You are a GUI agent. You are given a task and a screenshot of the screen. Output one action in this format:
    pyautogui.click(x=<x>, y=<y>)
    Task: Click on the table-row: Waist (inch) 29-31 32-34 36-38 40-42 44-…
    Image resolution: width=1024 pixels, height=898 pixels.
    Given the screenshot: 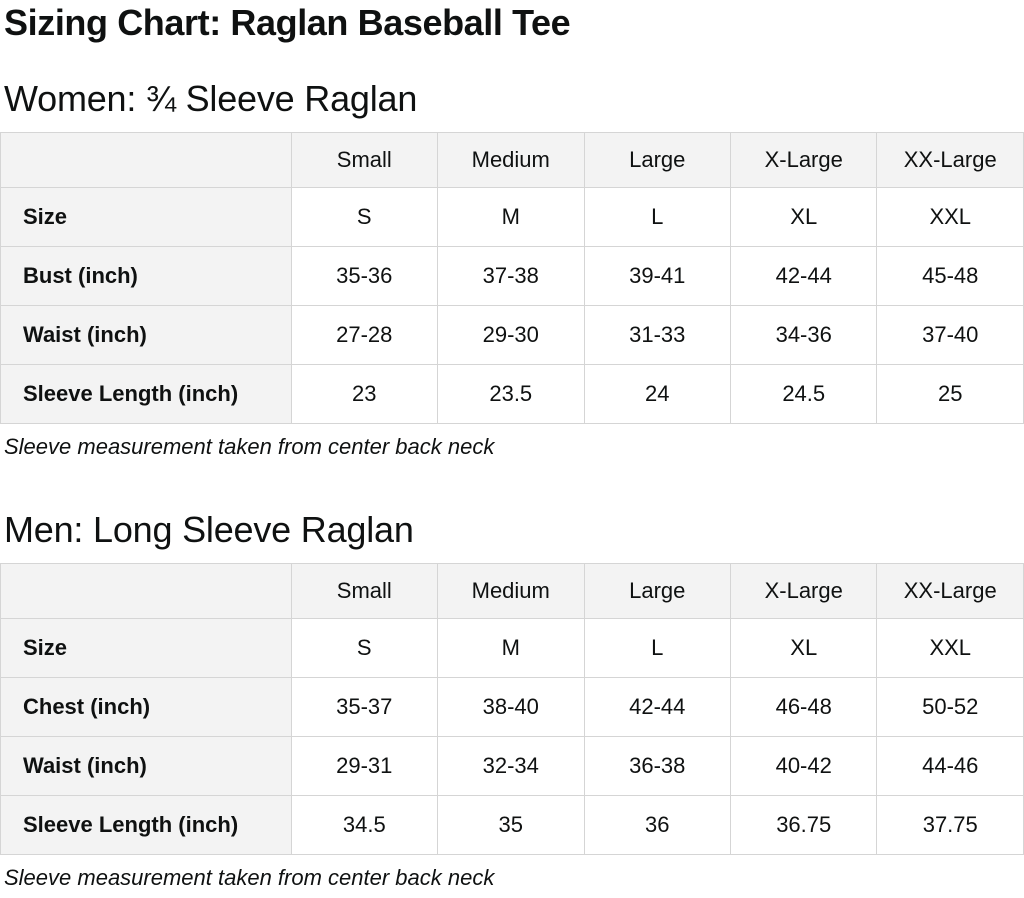 What is the action you would take?
    pyautogui.click(x=512, y=766)
    